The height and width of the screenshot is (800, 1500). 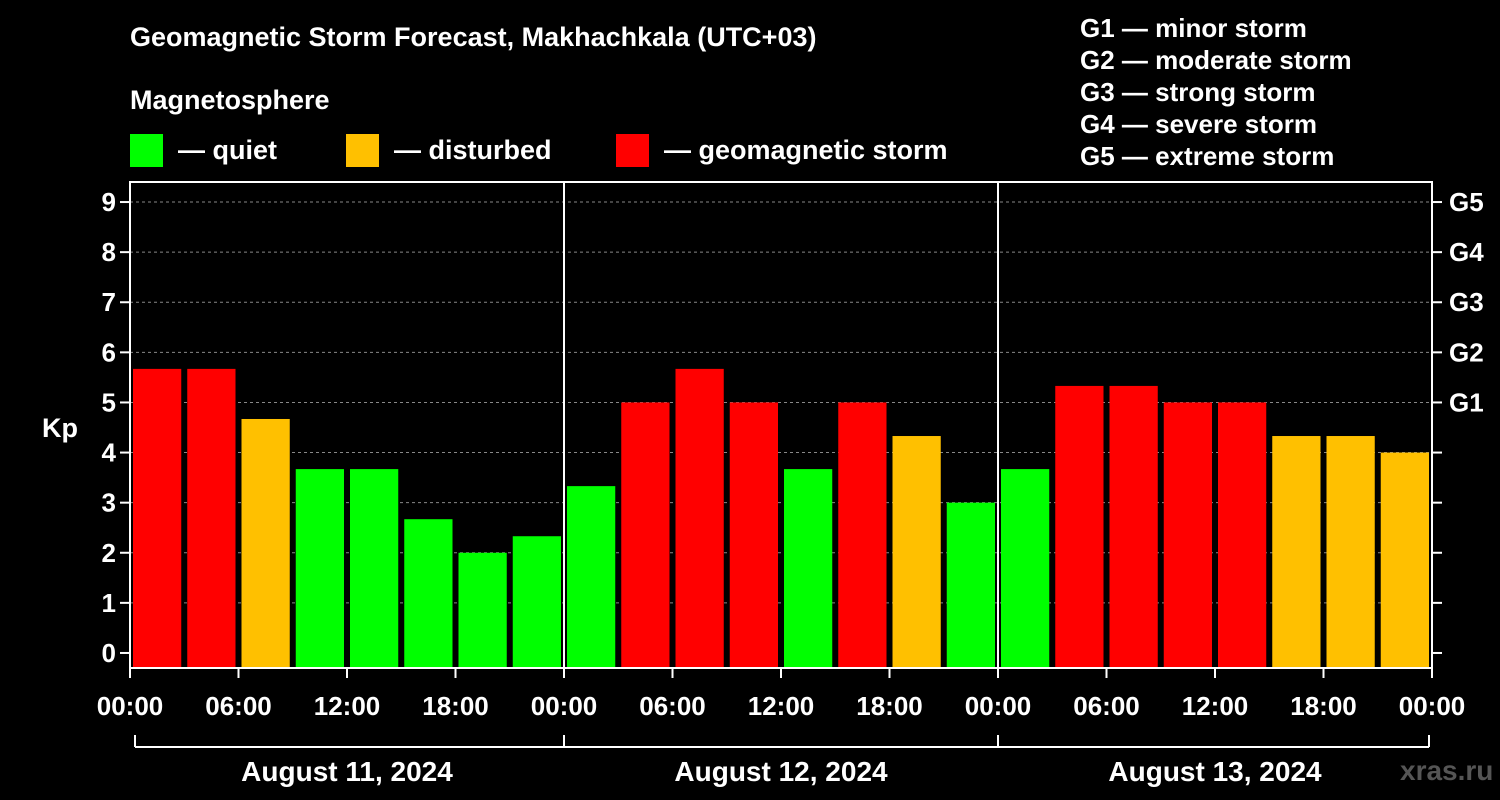 I want to click on legend-title: Magnetosphere, so click(x=230, y=100).